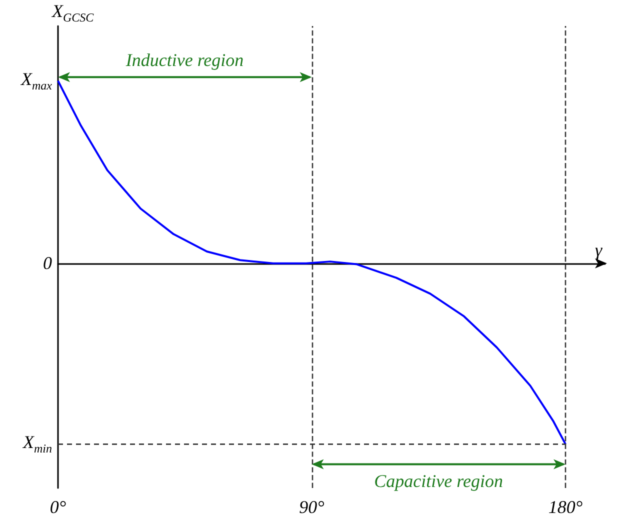 The height and width of the screenshot is (516, 638). Describe the element at coordinates (36, 80) in the screenshot. I see `annotation: X$_{max}$` at that location.